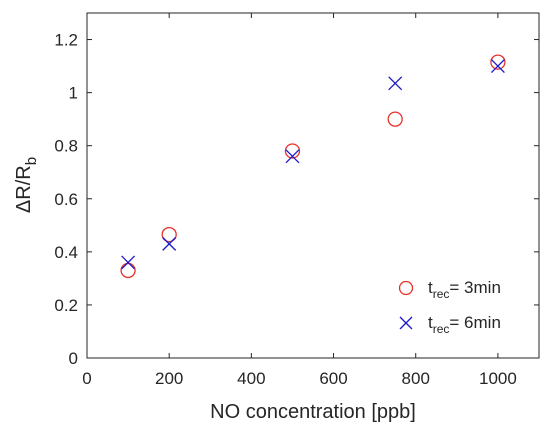 The width and height of the screenshot is (550, 436). Describe the element at coordinates (24, 189) in the screenshot. I see `y-axis-title-main: ΔR/R` at that location.